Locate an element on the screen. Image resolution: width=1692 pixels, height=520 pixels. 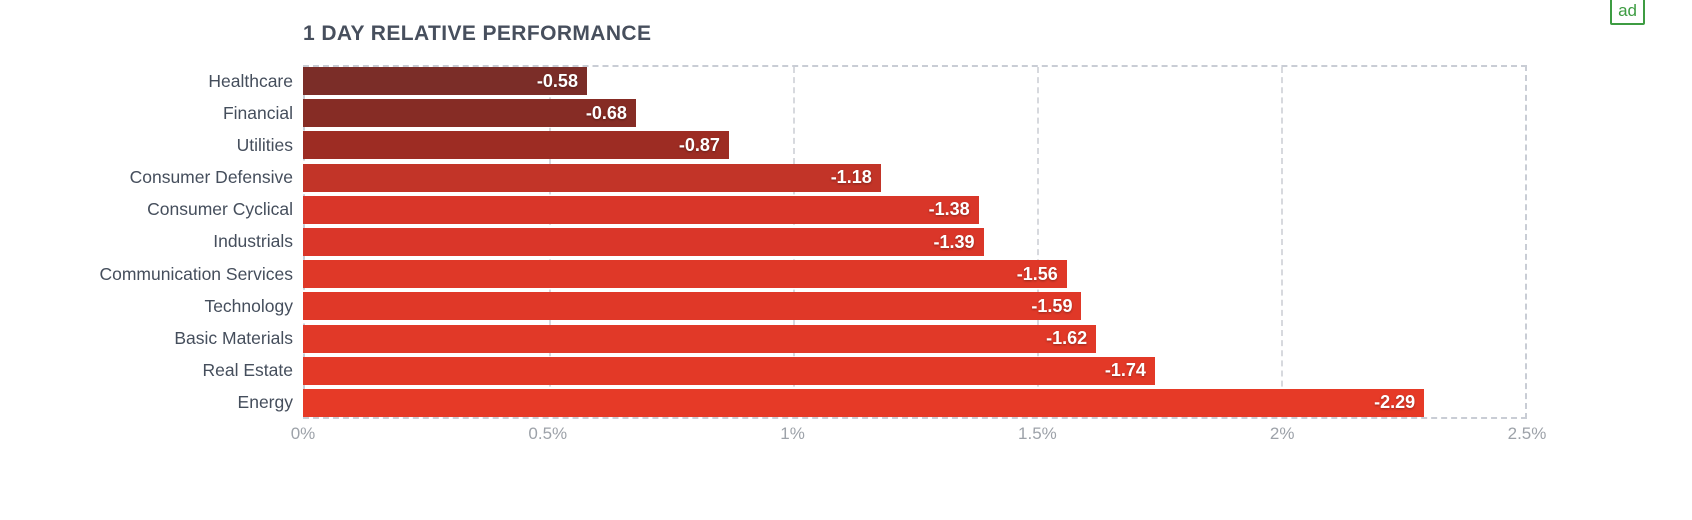
bar-value-label: -0.68 is located at coordinates (606, 112).